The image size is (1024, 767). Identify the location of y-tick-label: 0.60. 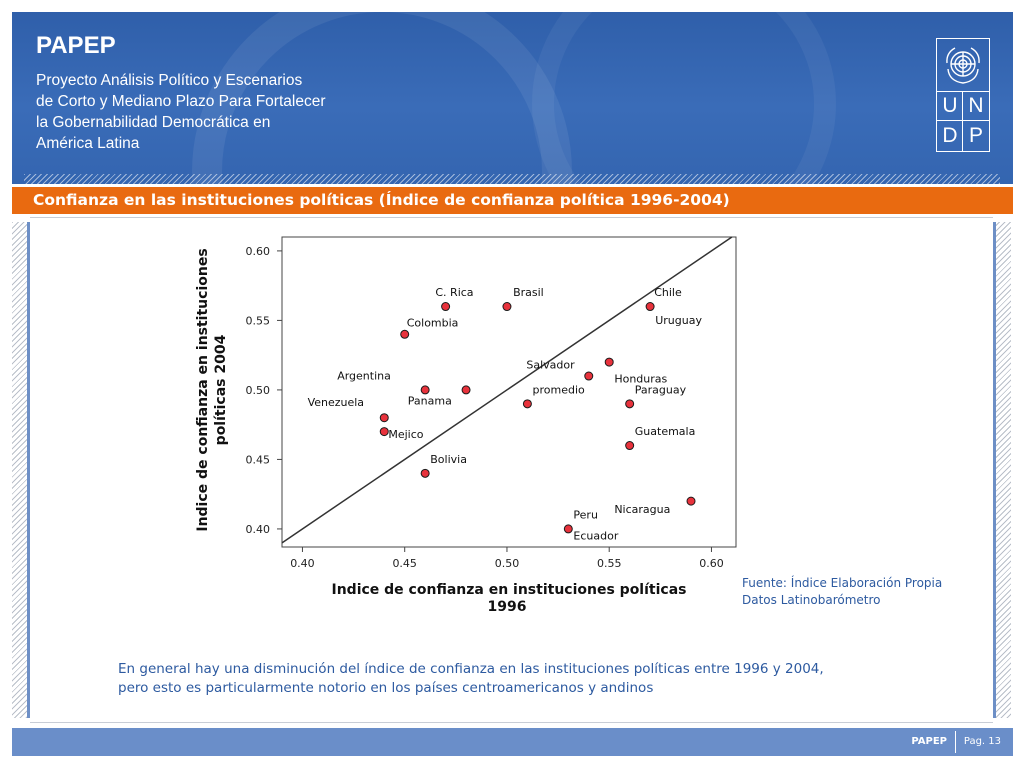
(258, 251).